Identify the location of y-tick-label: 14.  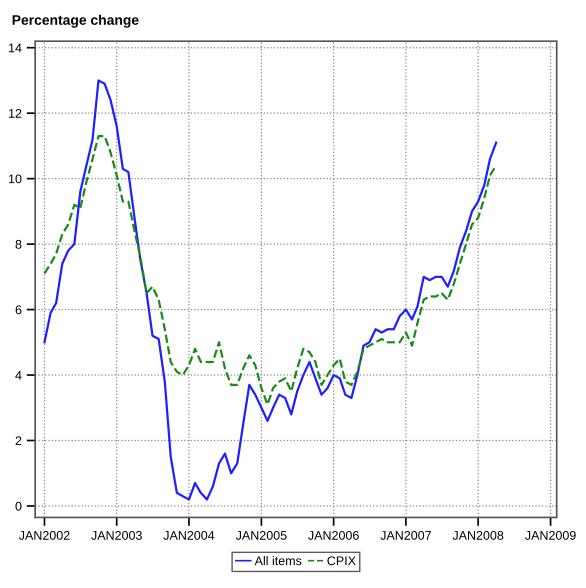
(15, 48).